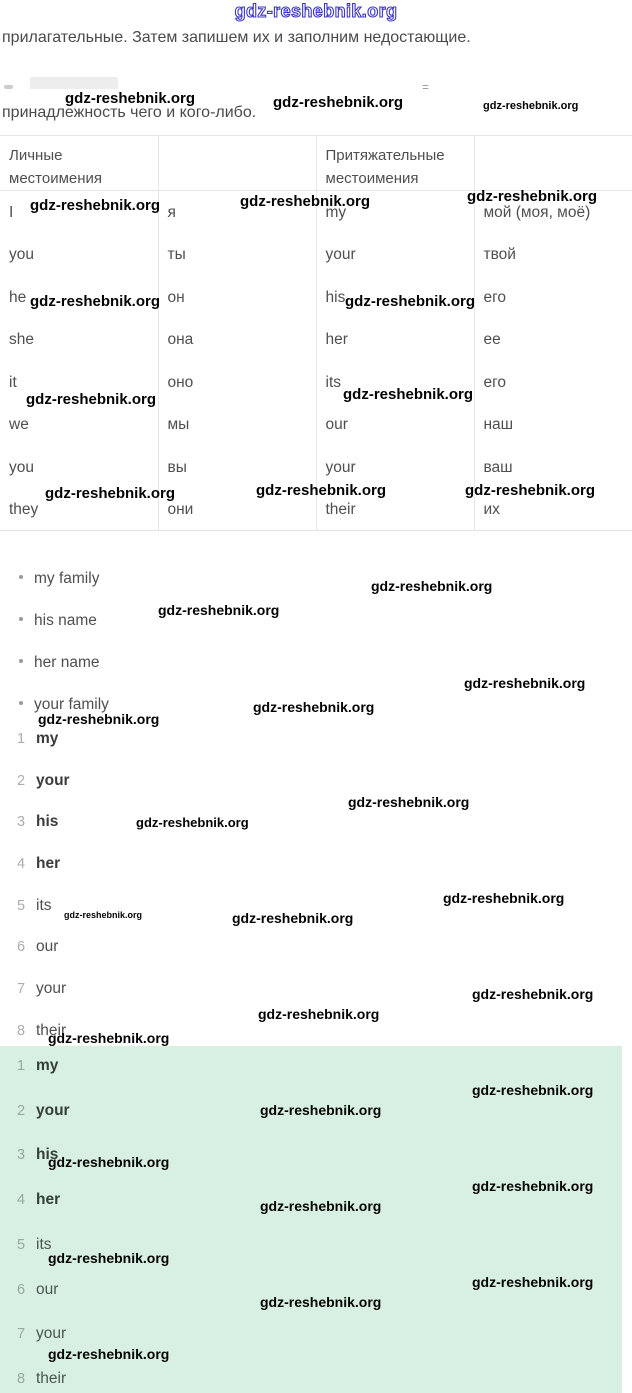 Image resolution: width=632 pixels, height=1393 pixels. I want to click on cell-ru: ты, so click(236, 254).